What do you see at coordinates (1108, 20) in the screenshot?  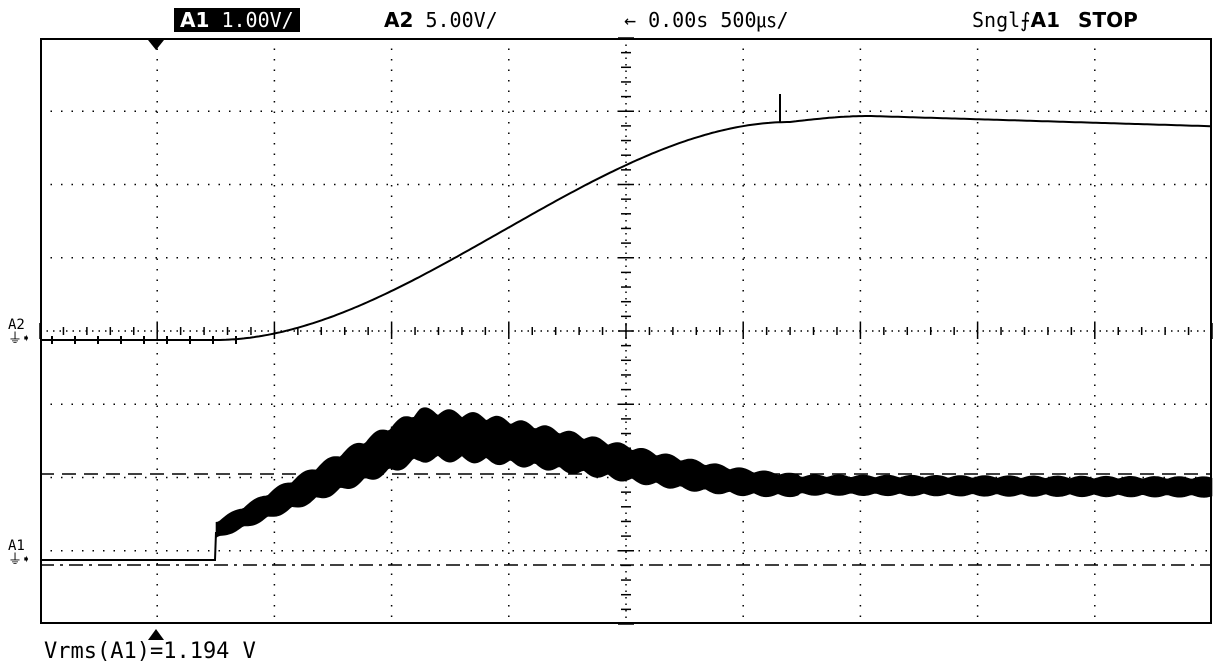 I see `run-state: STOP` at bounding box center [1108, 20].